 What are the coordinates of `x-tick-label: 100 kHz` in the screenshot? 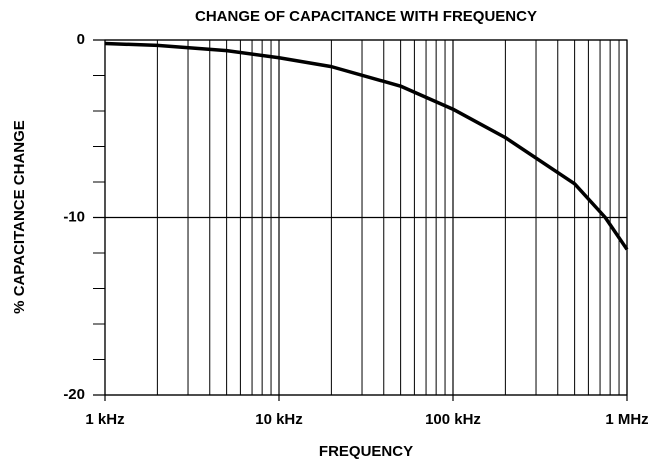 It's located at (453, 419).